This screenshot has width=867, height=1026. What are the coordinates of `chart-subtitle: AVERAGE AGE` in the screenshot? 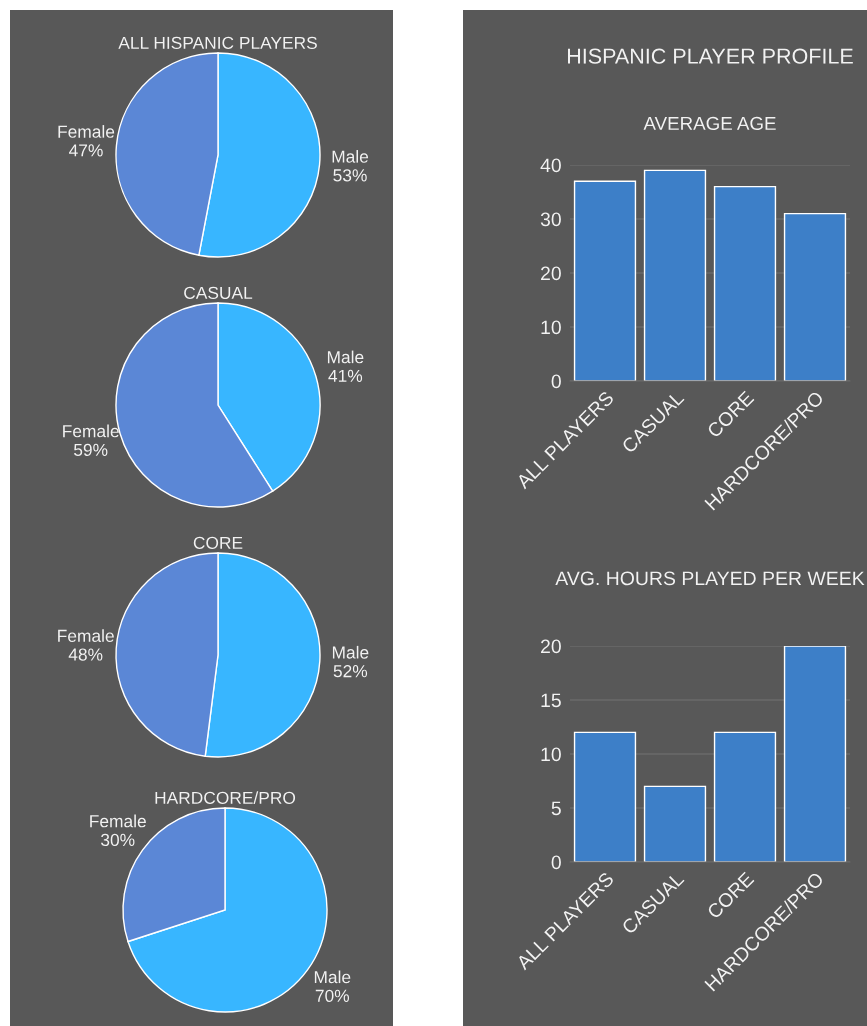 It's located at (709, 123).